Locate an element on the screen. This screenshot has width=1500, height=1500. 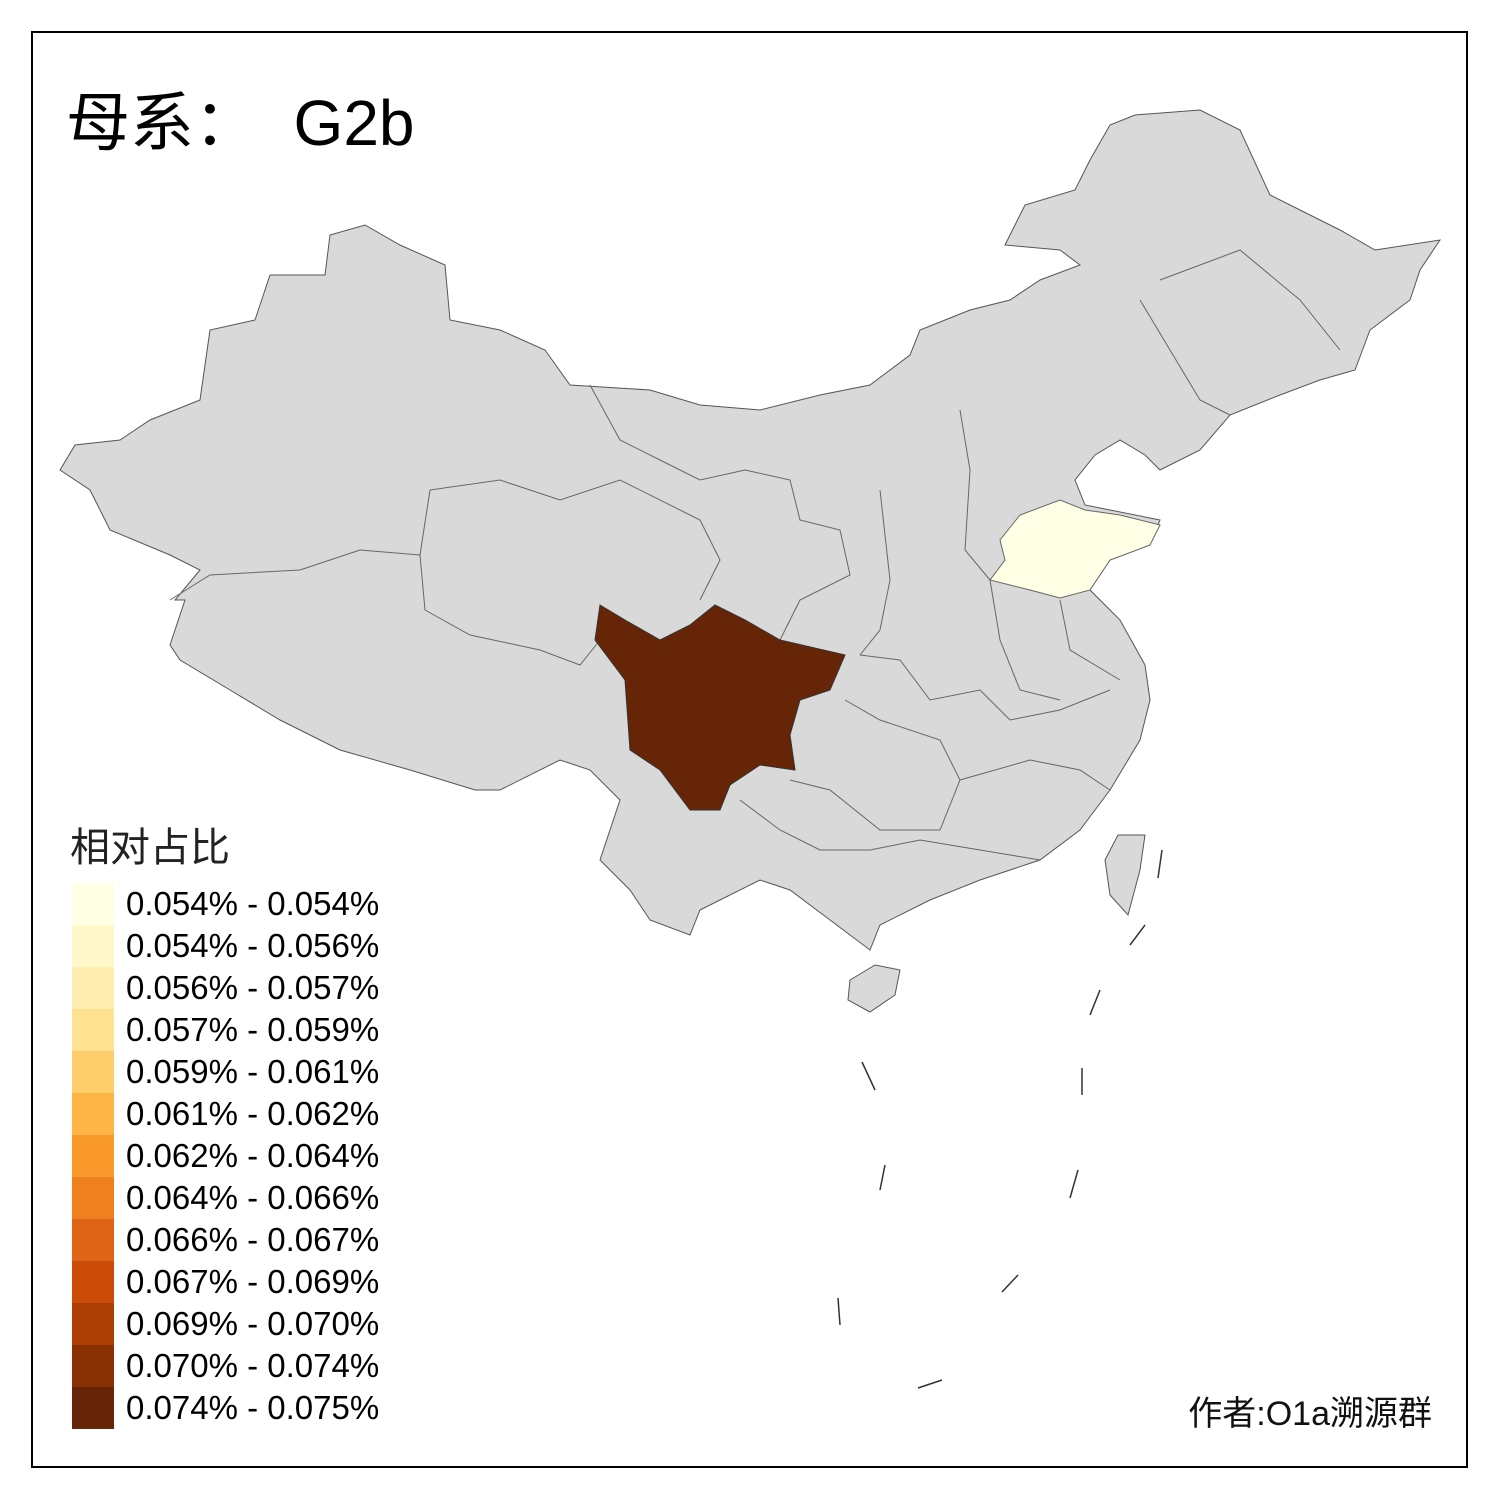
region-hainan is located at coordinates (874, 988).